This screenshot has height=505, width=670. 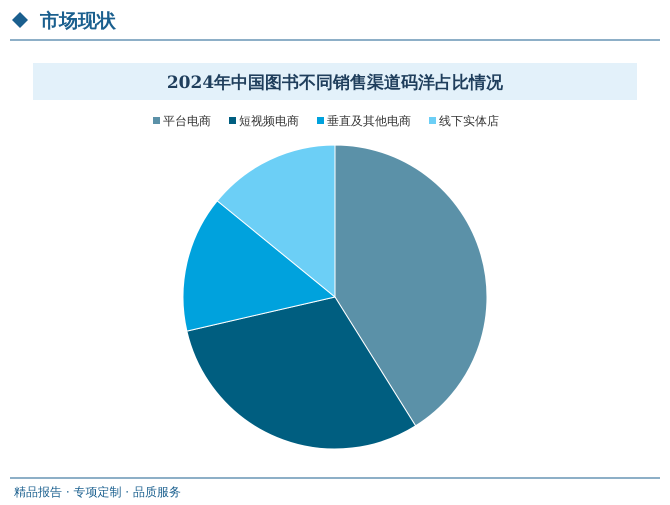 What do you see at coordinates (369, 121) in the screenshot?
I see `legend-label: 垂直及其他电商` at bounding box center [369, 121].